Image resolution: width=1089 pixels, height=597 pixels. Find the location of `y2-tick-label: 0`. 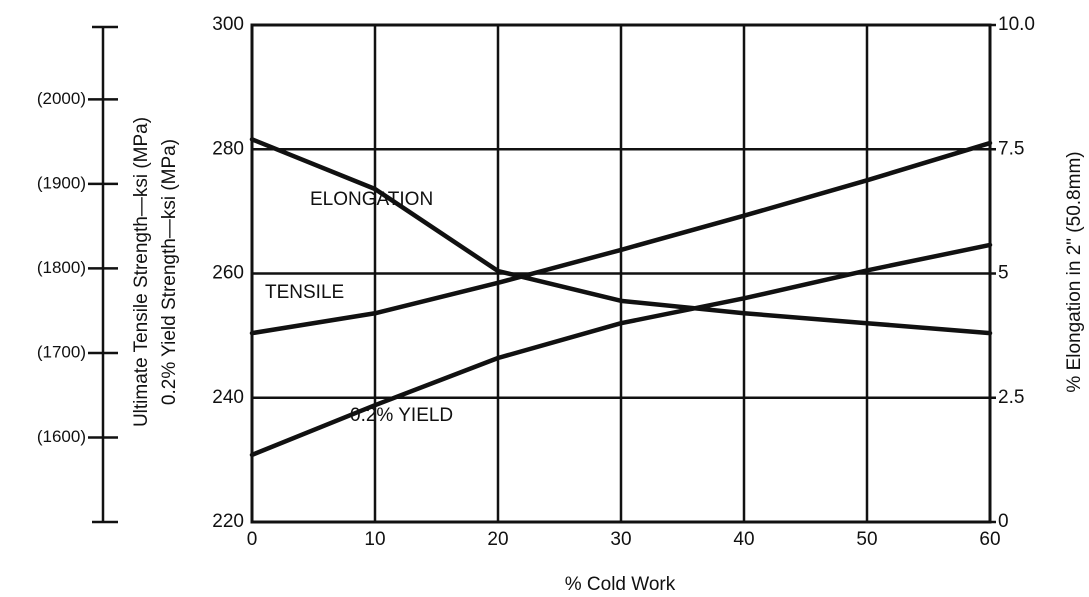

y2-tick-label: 0 is located at coordinates (1003, 521).